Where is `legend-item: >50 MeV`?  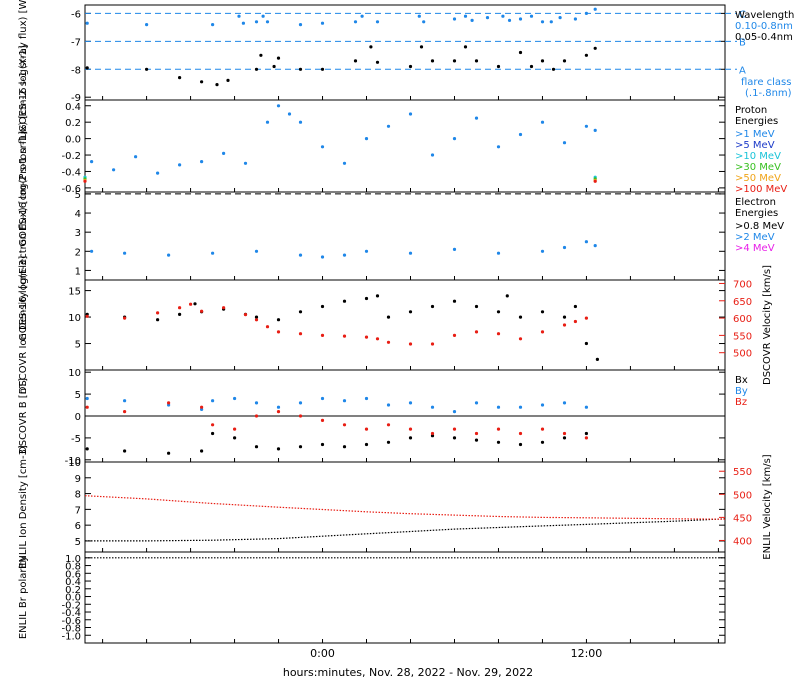
legend-item: >50 MeV is located at coordinates (758, 178).